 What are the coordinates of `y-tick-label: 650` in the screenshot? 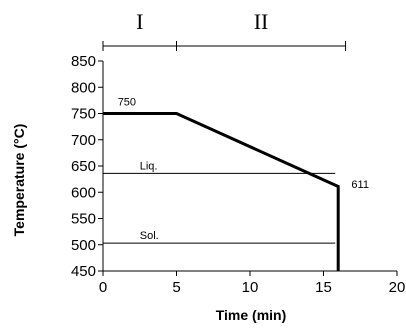 It's located at (83, 166).